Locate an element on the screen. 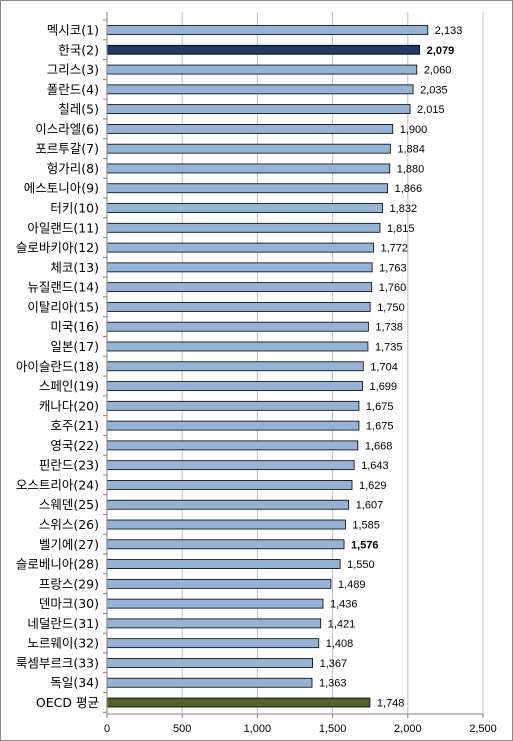  category-label: 노르웨이(32) is located at coordinates (63, 643).